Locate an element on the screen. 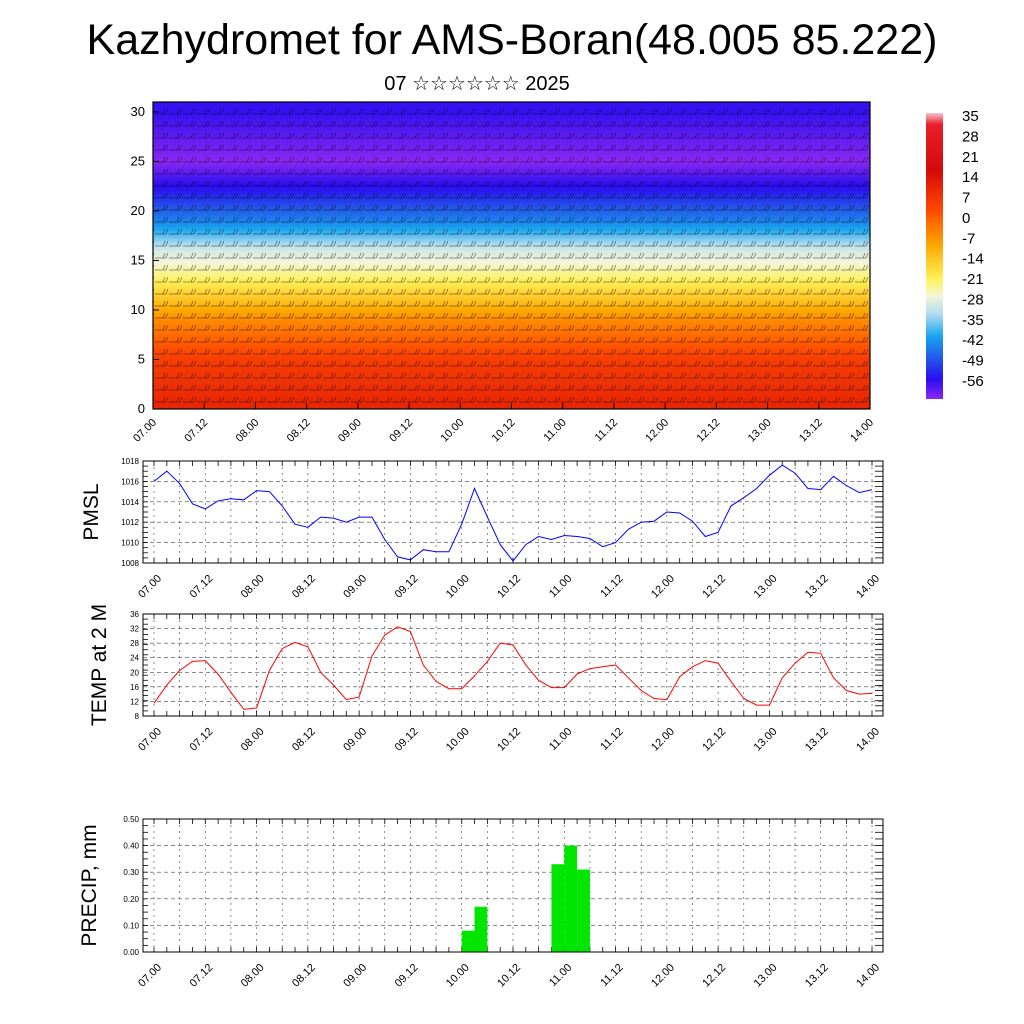 This screenshot has width=1024, height=1024. y-tick-label: 0.20 is located at coordinates (131, 899).